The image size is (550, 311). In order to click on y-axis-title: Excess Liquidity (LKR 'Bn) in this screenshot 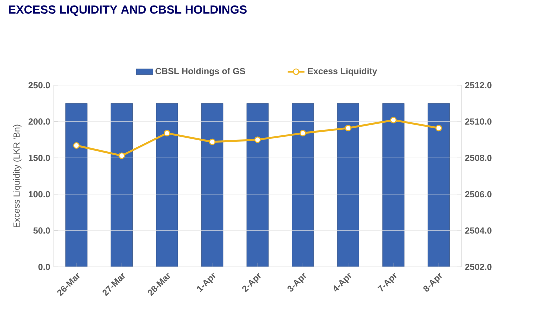, I will do `click(17, 176)`.